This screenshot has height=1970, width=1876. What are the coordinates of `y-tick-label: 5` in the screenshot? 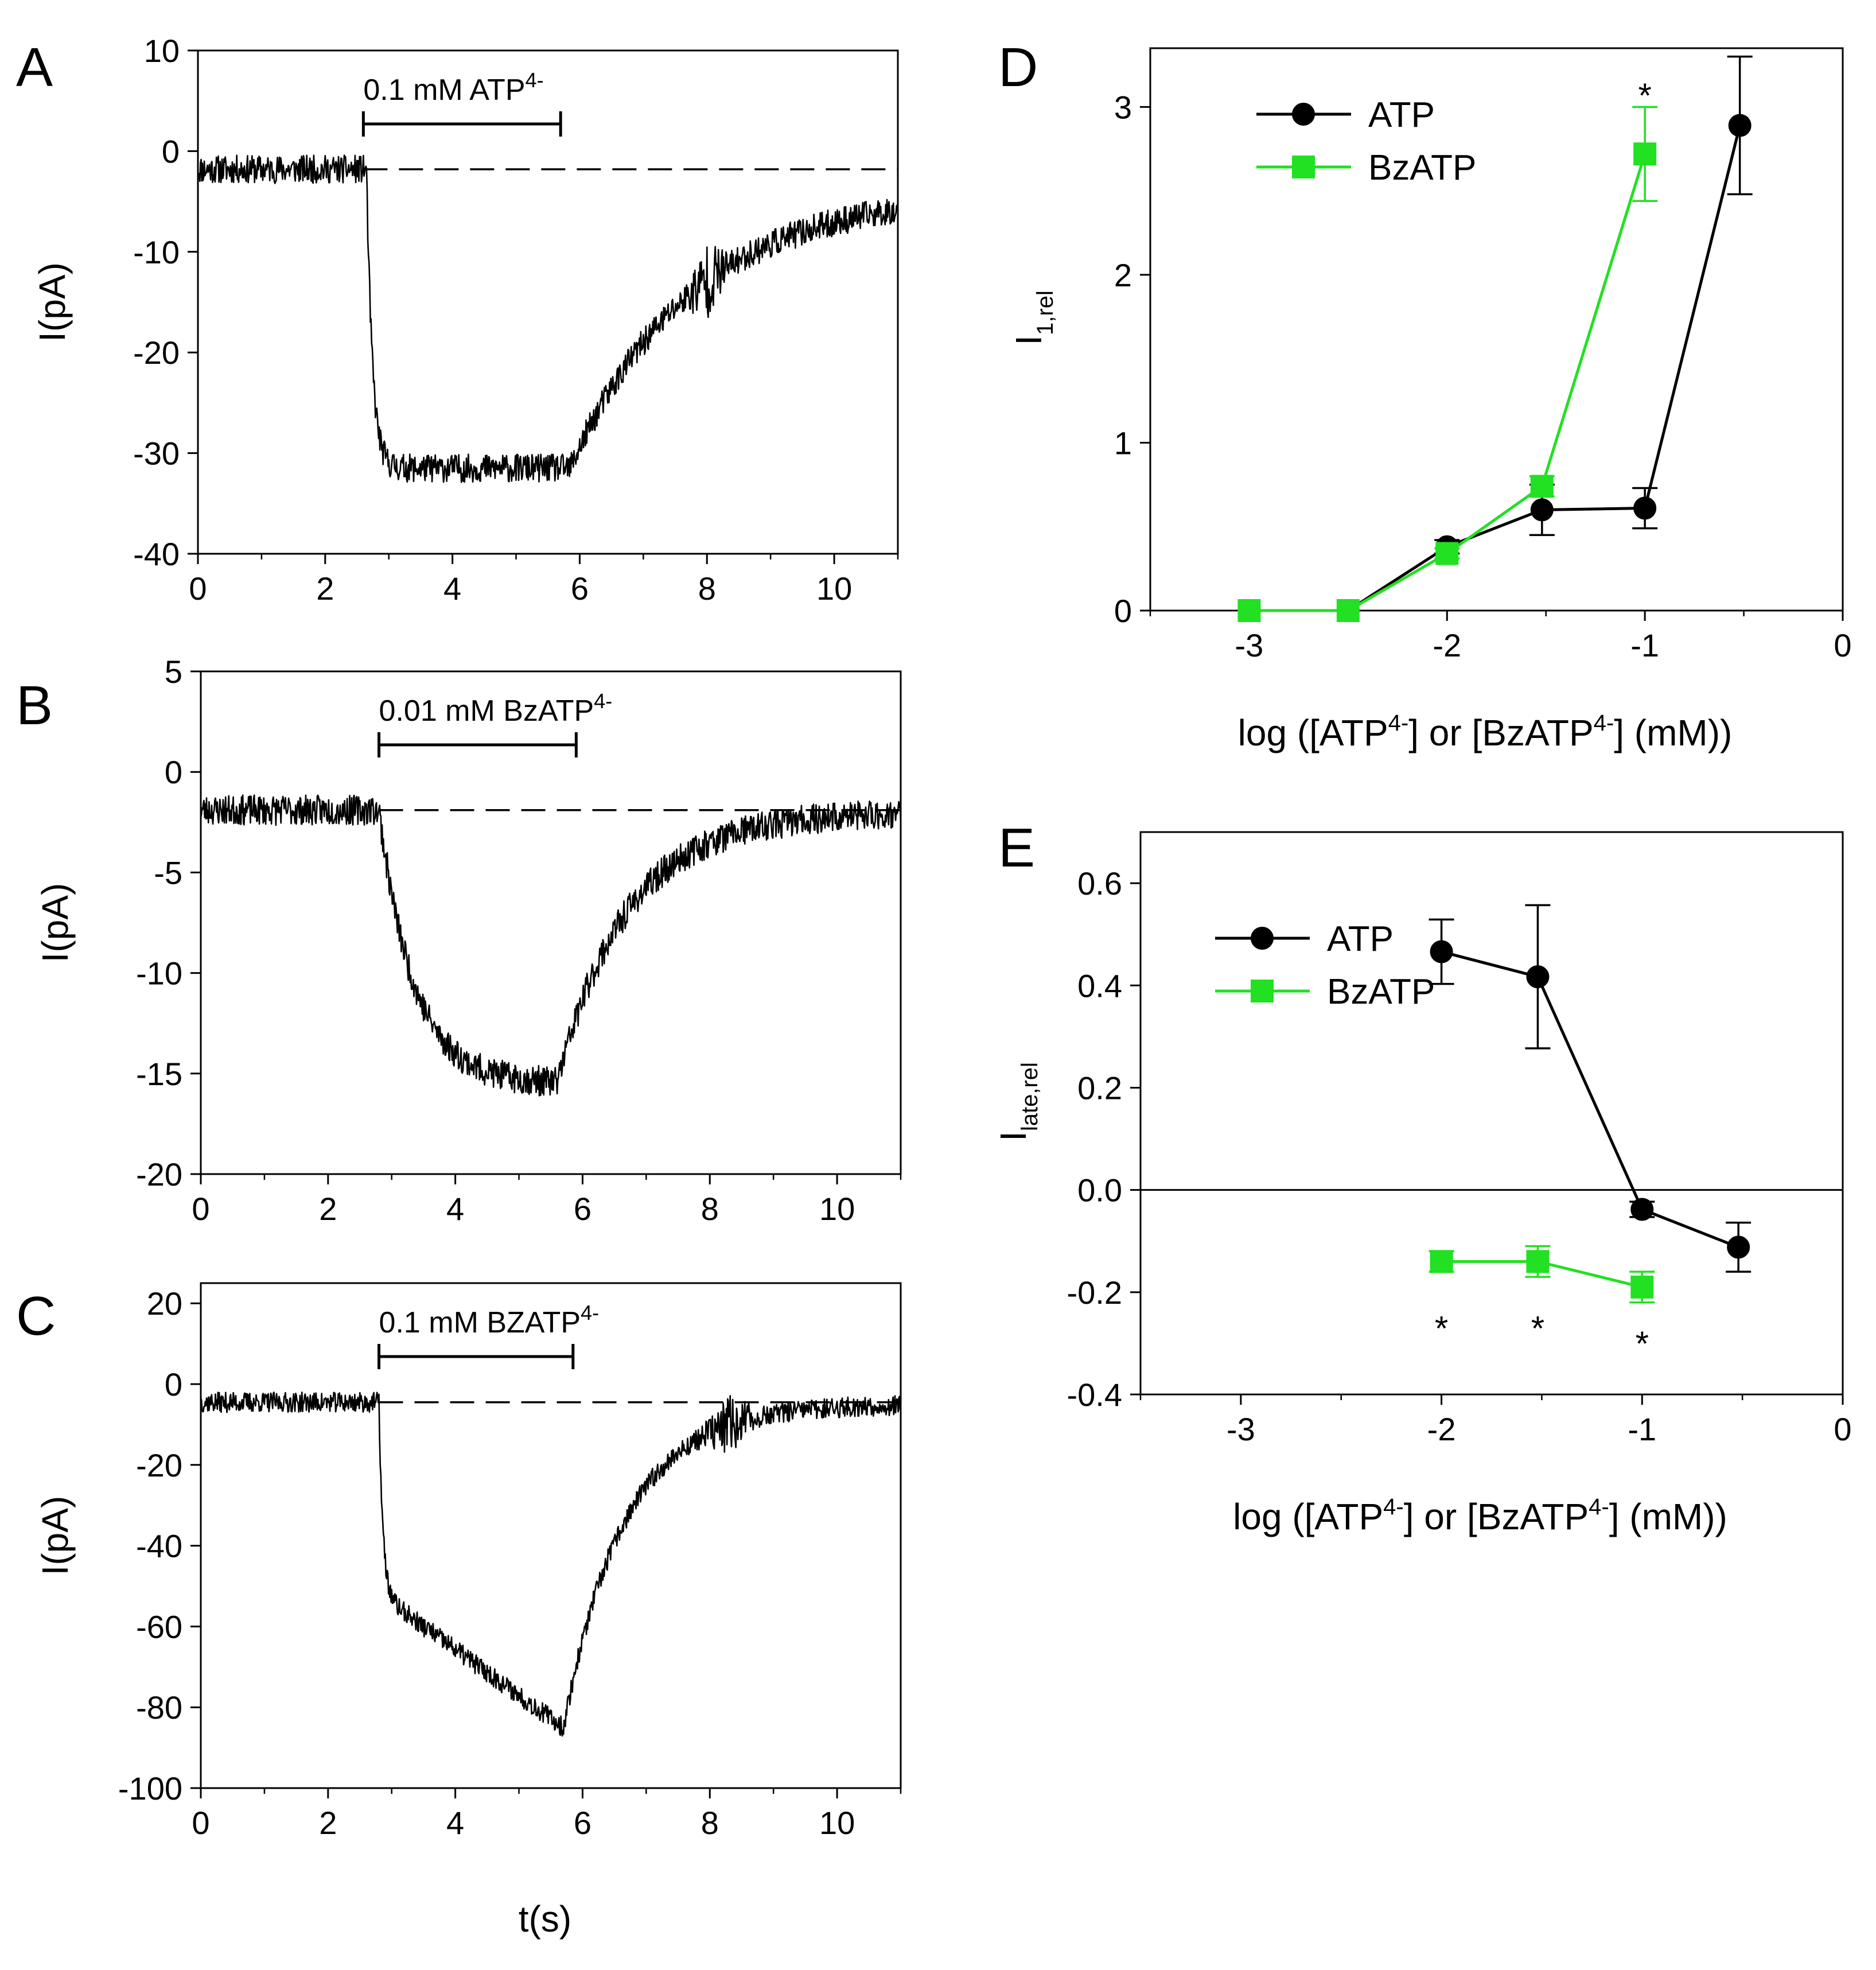 It's located at (173, 672).